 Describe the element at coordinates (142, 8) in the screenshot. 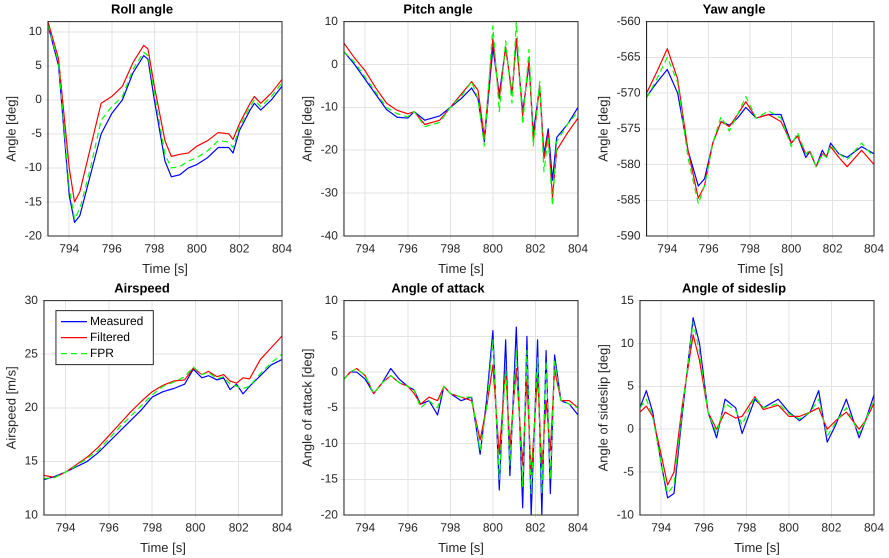

I see `chart-title: Roll angle` at that location.